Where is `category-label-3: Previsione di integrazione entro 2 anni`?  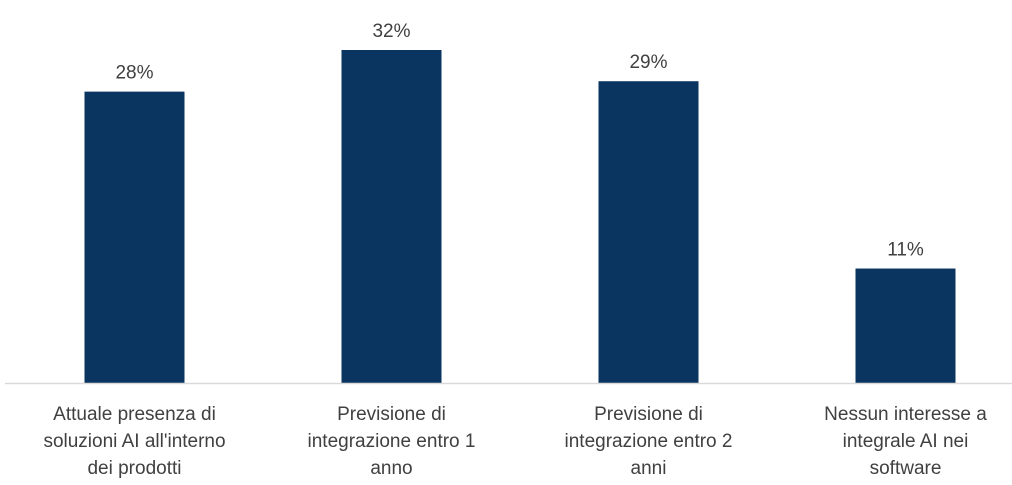
category-label-3: Previsione di integrazione entro 2 anni is located at coordinates (649, 441).